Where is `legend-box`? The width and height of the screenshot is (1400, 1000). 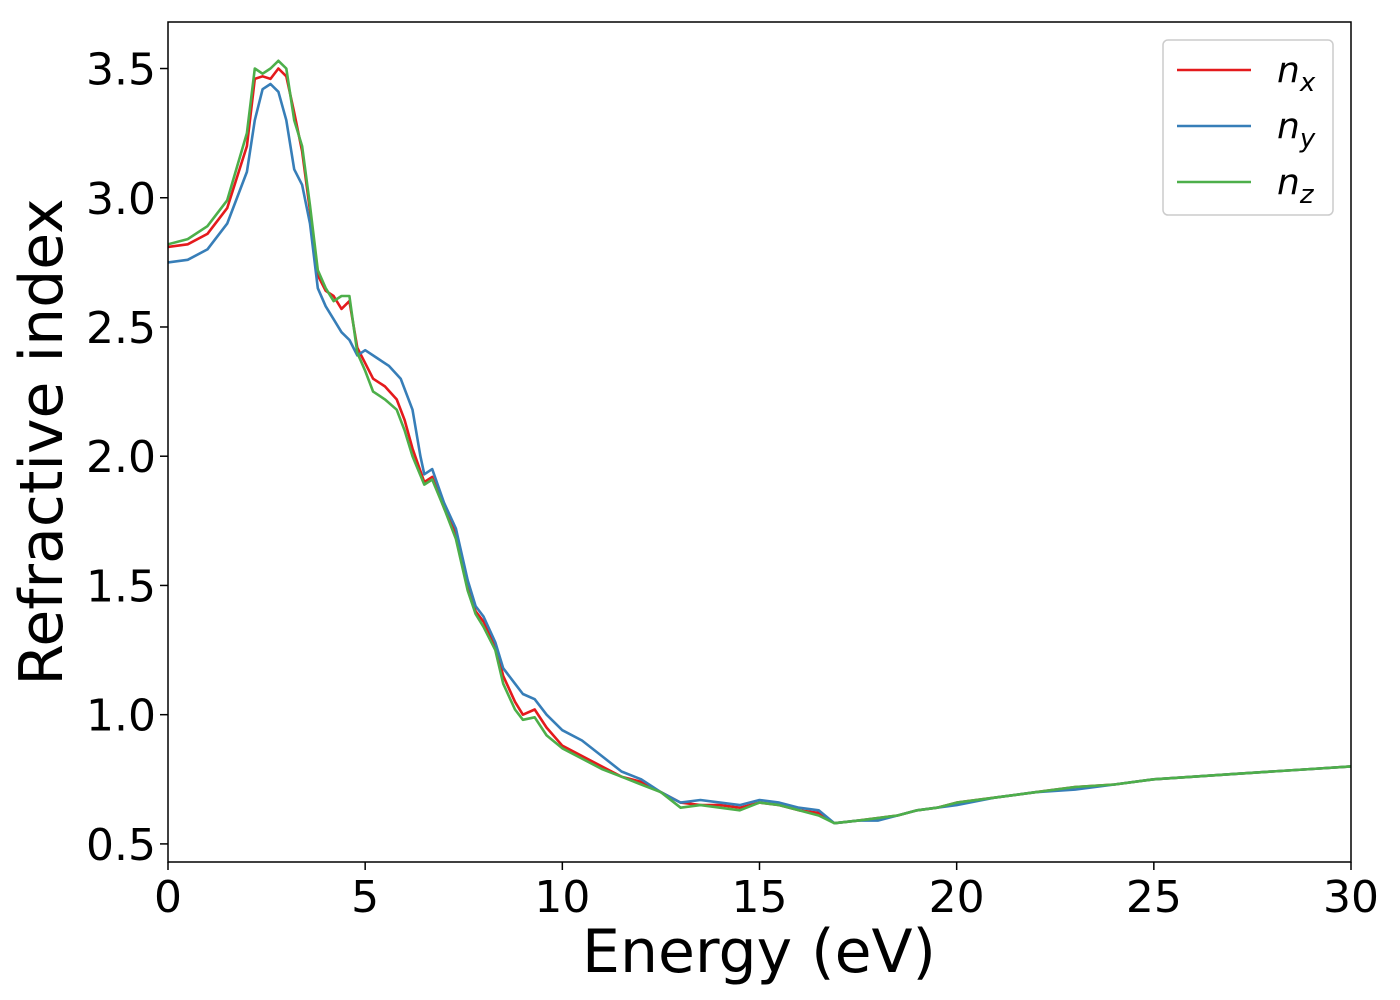
legend-box is located at coordinates (1248, 127).